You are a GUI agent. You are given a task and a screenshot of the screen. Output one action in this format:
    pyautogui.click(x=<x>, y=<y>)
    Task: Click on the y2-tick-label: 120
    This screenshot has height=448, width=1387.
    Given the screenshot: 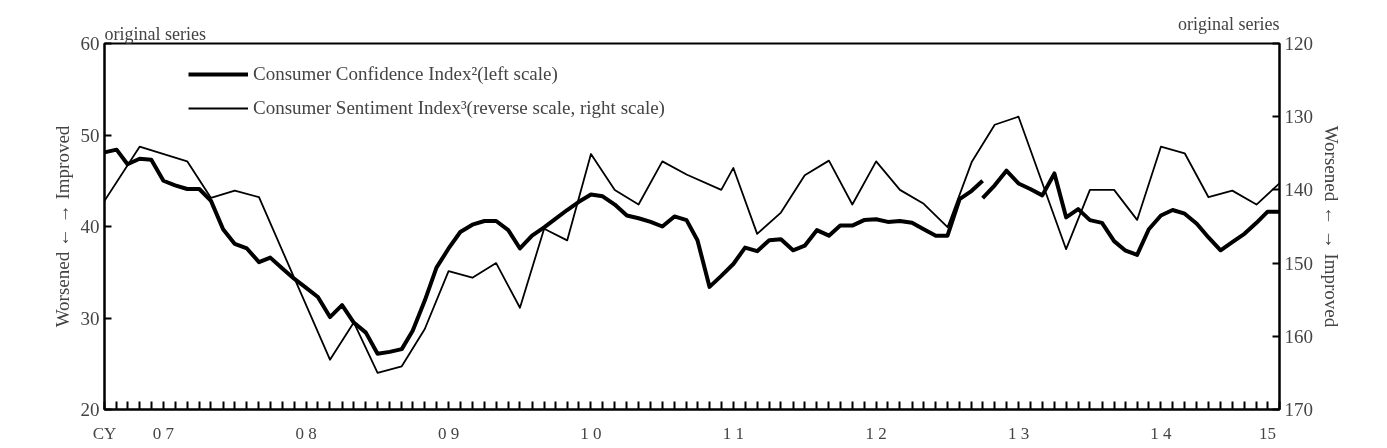 What is the action you would take?
    pyautogui.click(x=1298, y=43)
    